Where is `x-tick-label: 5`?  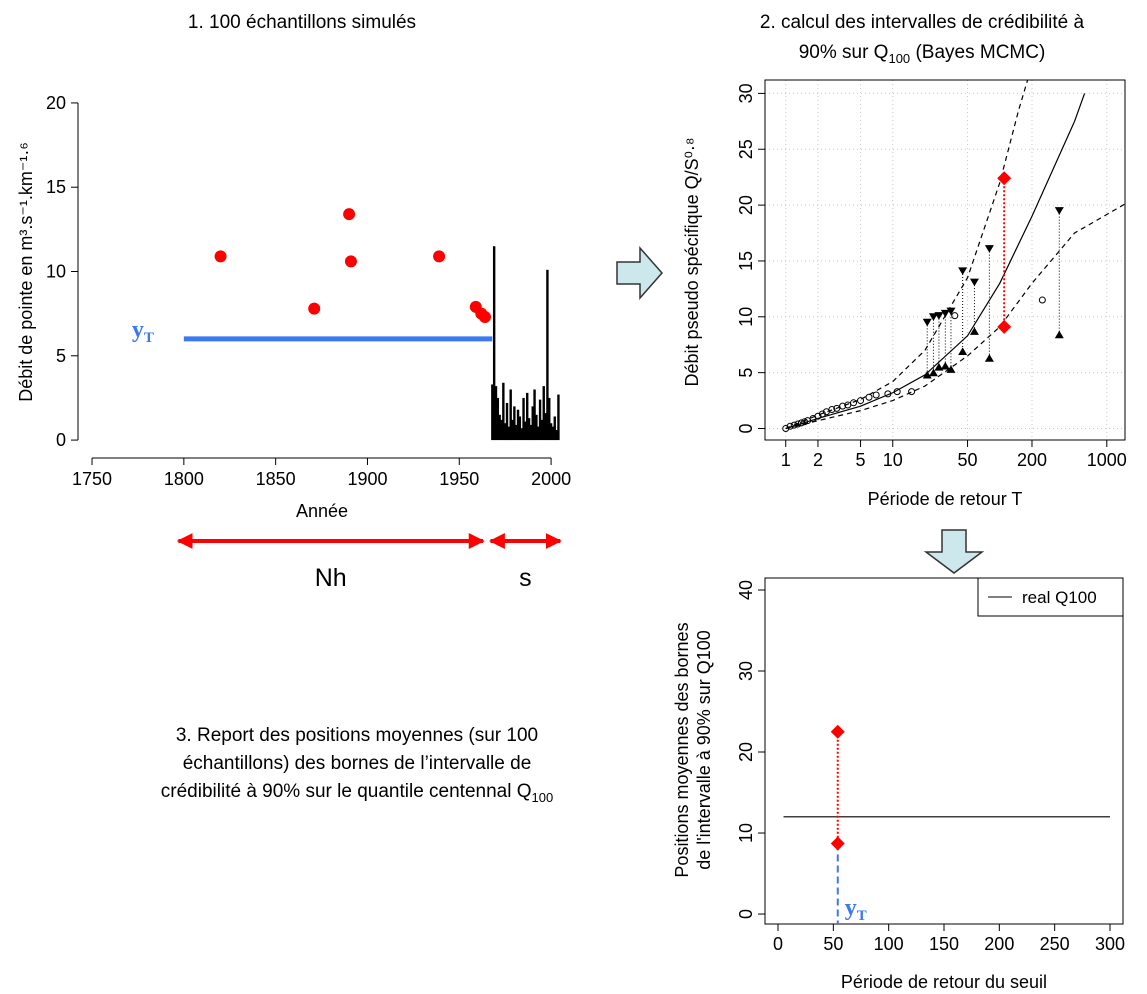 x-tick-label: 5 is located at coordinates (861, 460).